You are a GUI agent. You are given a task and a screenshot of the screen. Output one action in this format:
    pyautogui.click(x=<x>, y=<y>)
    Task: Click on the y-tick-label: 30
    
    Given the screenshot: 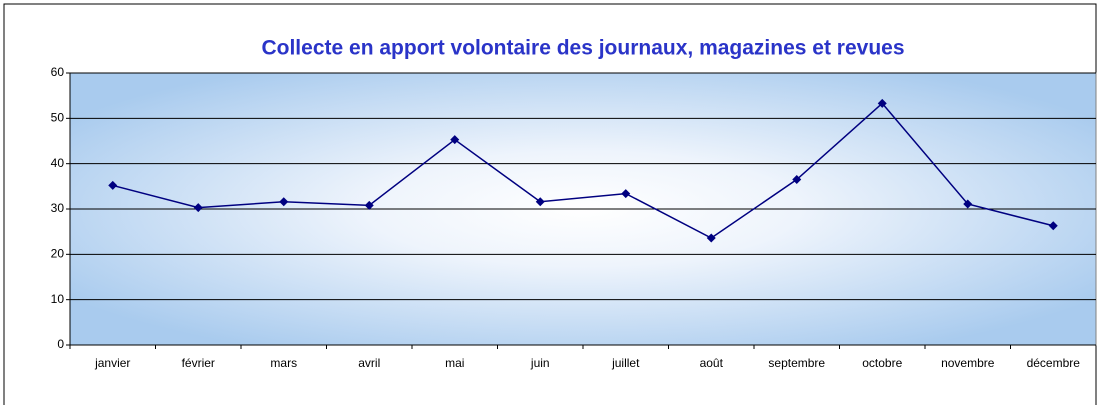 What is the action you would take?
    pyautogui.click(x=58, y=208)
    